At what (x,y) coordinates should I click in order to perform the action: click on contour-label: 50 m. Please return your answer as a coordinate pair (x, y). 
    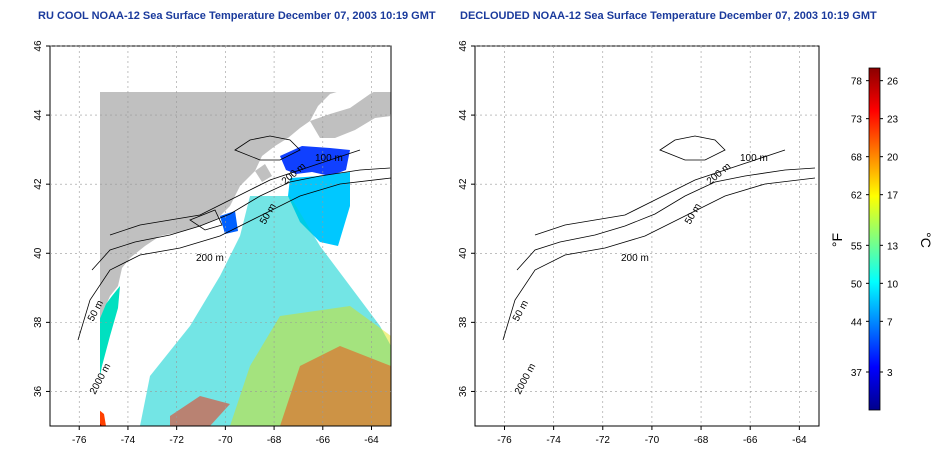
    Looking at the image, I should click on (693, 214).